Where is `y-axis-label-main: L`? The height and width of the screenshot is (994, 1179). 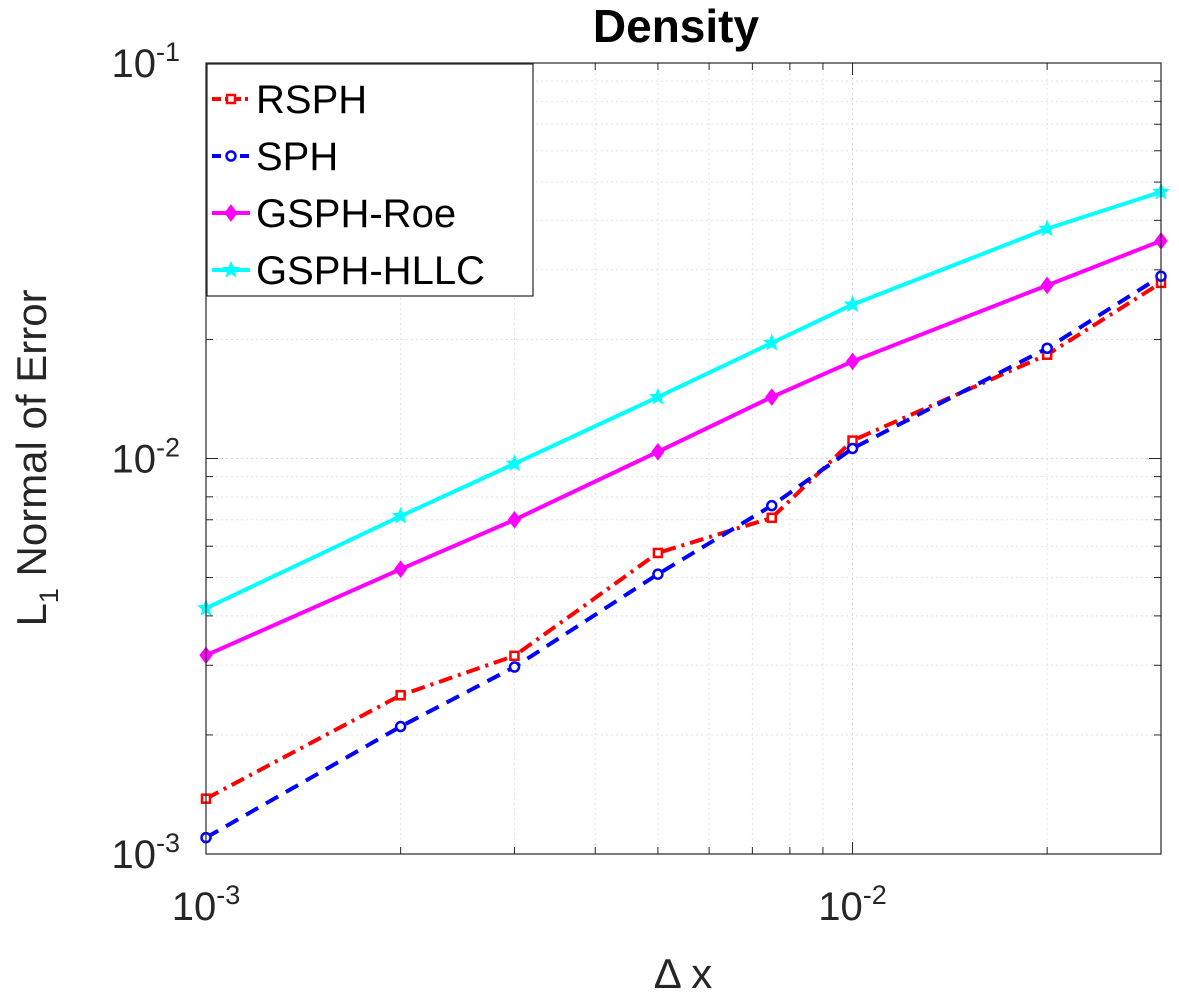 y-axis-label-main: L is located at coordinates (31, 614).